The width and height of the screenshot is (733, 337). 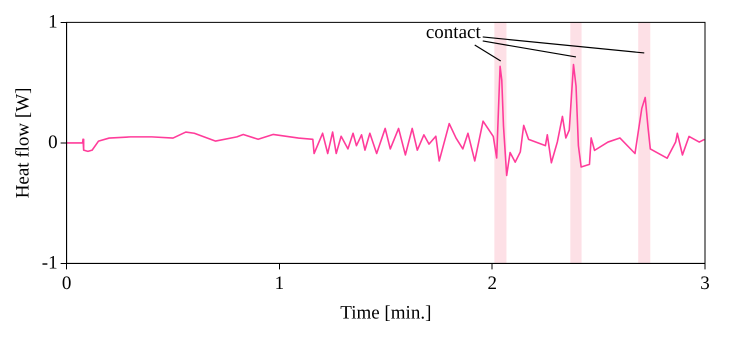 What do you see at coordinates (50, 263) in the screenshot?
I see `y-tick-label: -1` at bounding box center [50, 263].